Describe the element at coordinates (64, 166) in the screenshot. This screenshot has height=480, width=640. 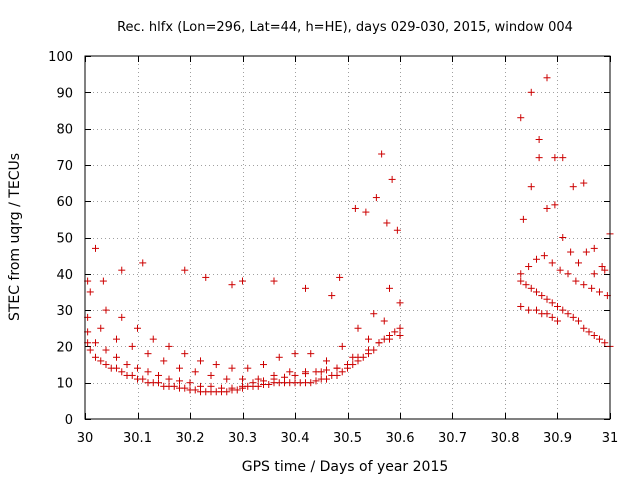
I see `y-tick-label: 70` at that location.